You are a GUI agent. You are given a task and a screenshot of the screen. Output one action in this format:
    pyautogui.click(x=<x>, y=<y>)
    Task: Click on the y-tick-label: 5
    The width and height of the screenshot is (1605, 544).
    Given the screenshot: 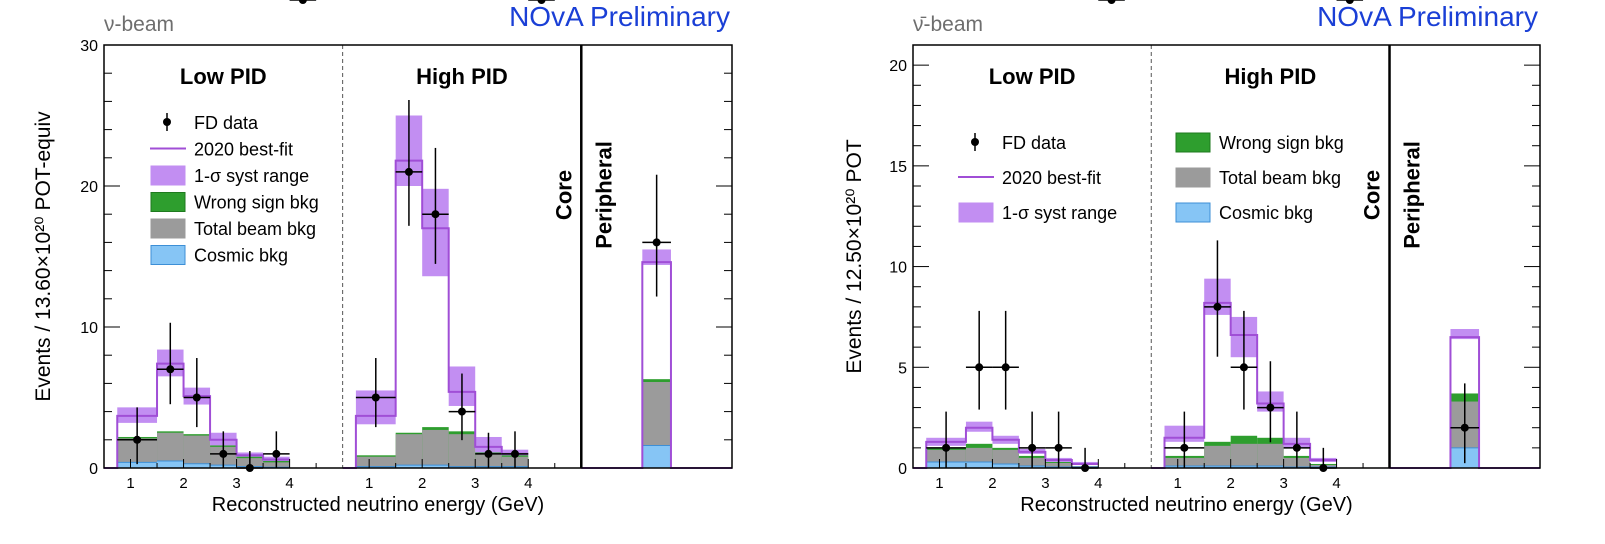 What is the action you would take?
    pyautogui.click(x=902, y=368)
    